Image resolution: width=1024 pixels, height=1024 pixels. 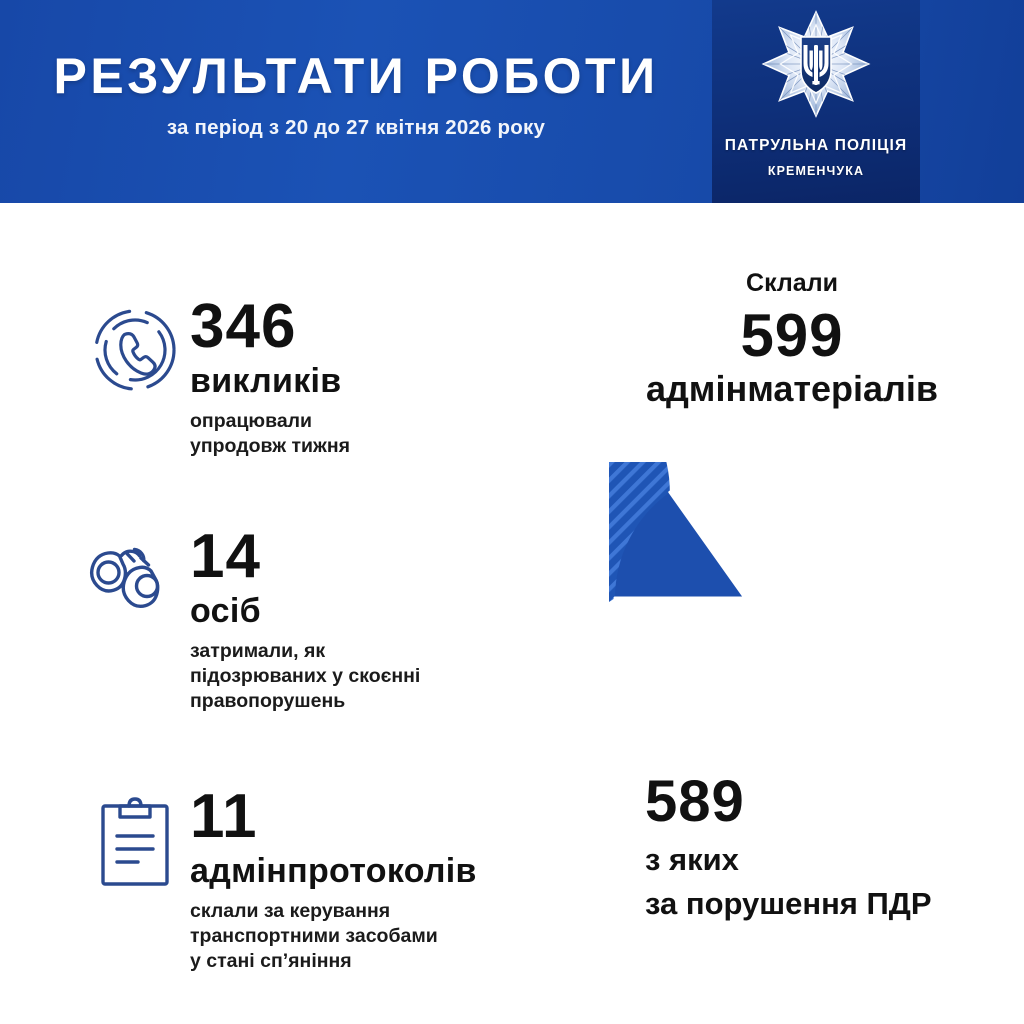 What do you see at coordinates (695, 801) in the screenshot?
I see `violations-number: 589` at bounding box center [695, 801].